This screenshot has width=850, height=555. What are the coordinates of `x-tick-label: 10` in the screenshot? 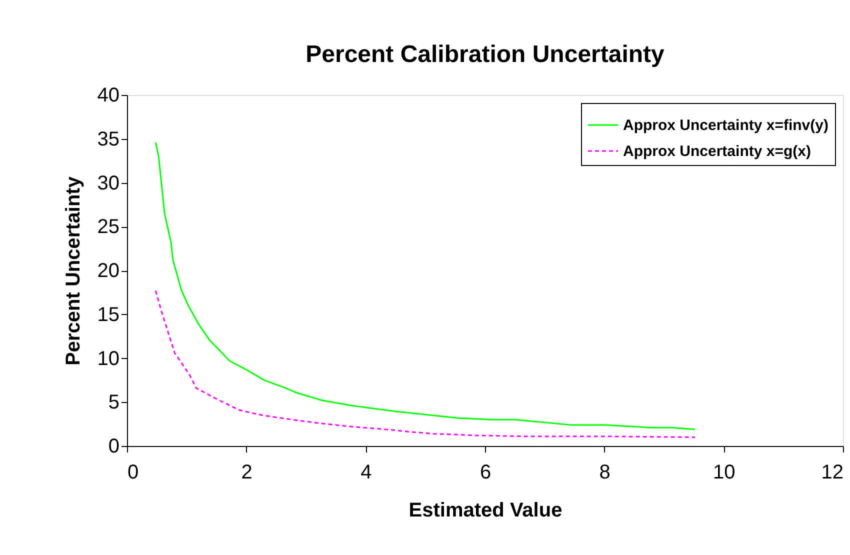 It's located at (724, 473).